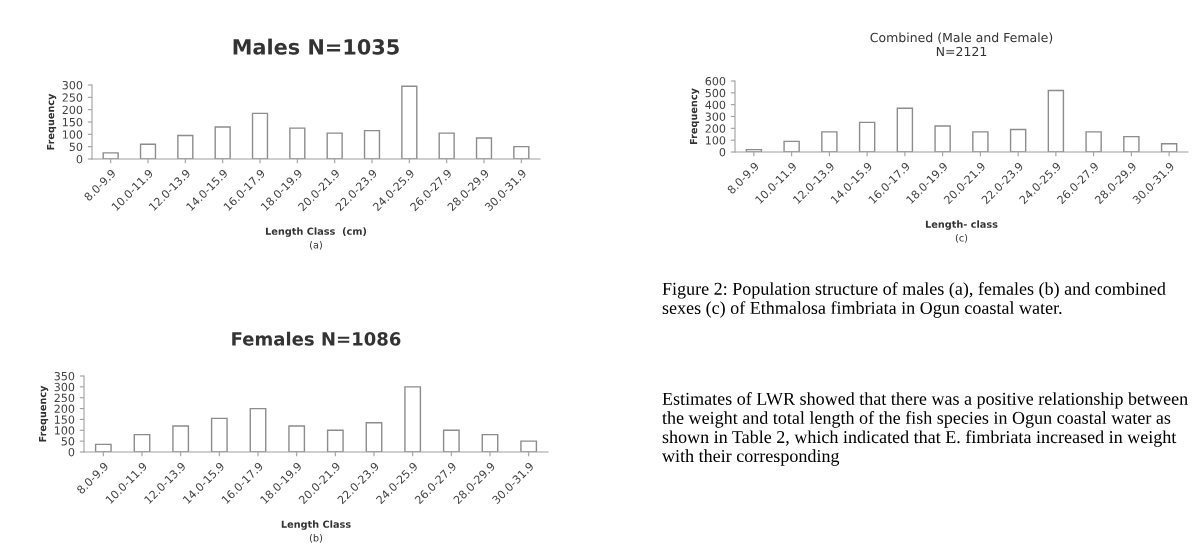 This screenshot has height=549, width=1200. I want to click on text: (c), so click(961, 238).